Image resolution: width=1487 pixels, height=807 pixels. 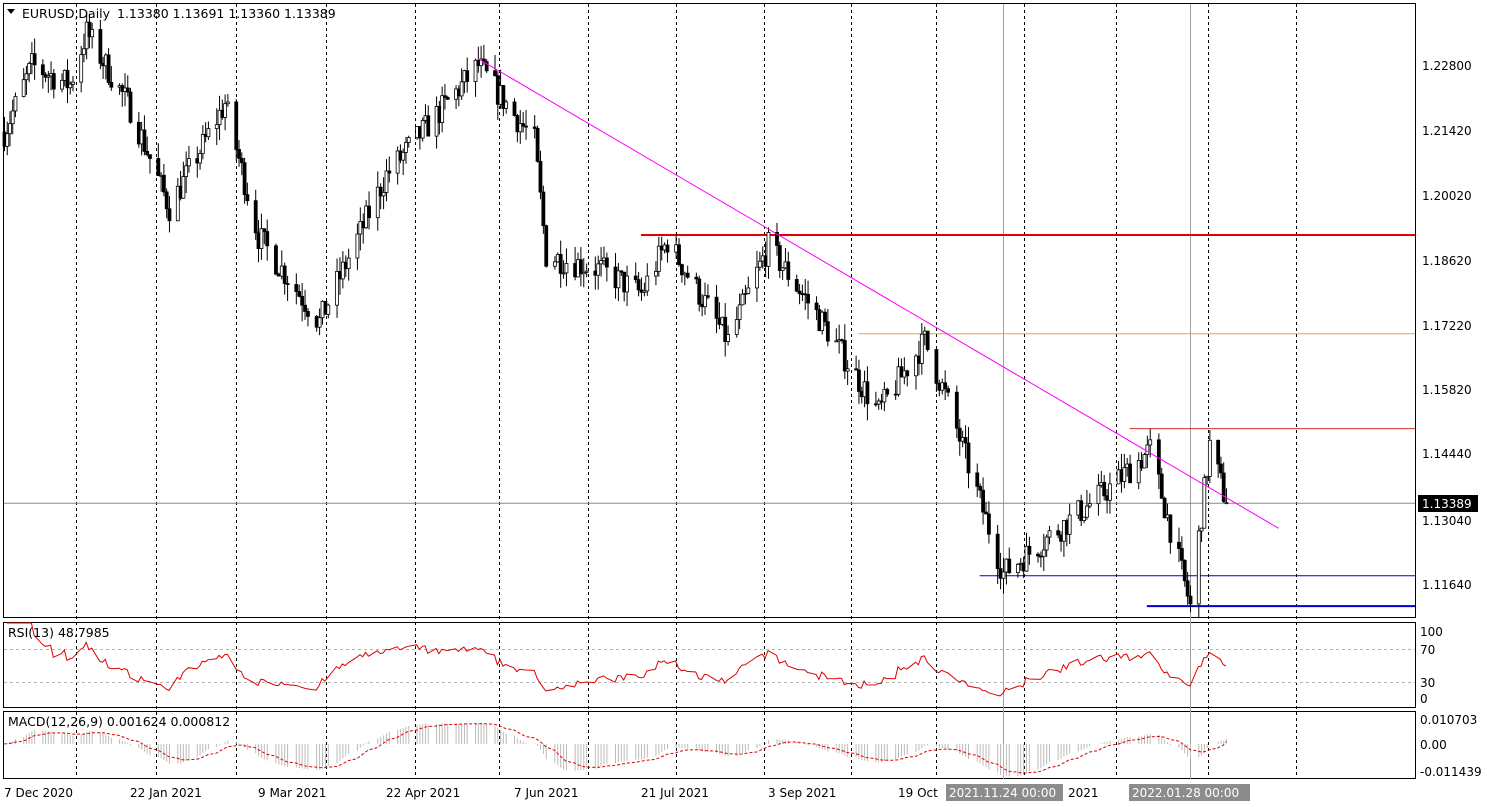 What do you see at coordinates (11, 11) in the screenshot?
I see `dropdown-triangle-icon` at bounding box center [11, 11].